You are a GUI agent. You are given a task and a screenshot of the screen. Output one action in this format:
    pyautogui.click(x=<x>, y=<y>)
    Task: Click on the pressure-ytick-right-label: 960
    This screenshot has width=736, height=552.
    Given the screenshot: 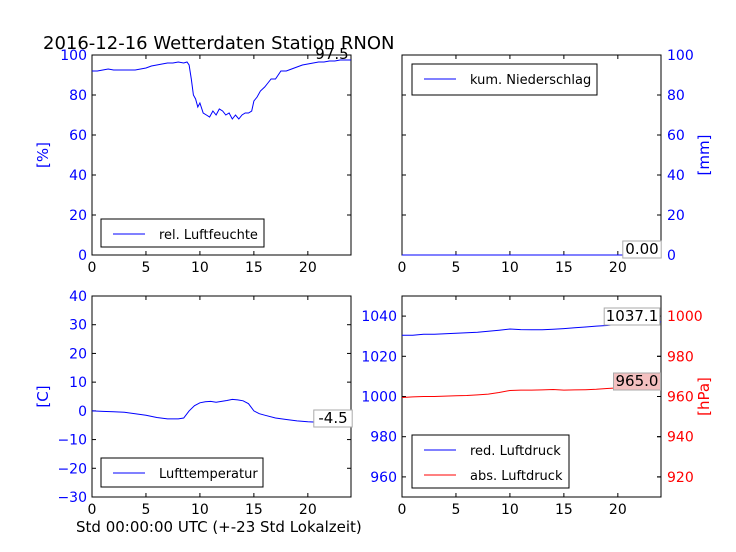 What is the action you would take?
    pyautogui.click(x=680, y=398)
    